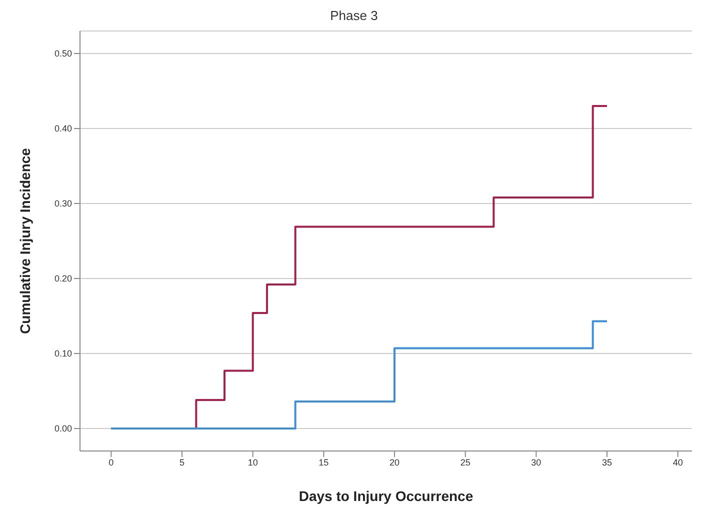  I want to click on x-tick-label: 20, so click(394, 462).